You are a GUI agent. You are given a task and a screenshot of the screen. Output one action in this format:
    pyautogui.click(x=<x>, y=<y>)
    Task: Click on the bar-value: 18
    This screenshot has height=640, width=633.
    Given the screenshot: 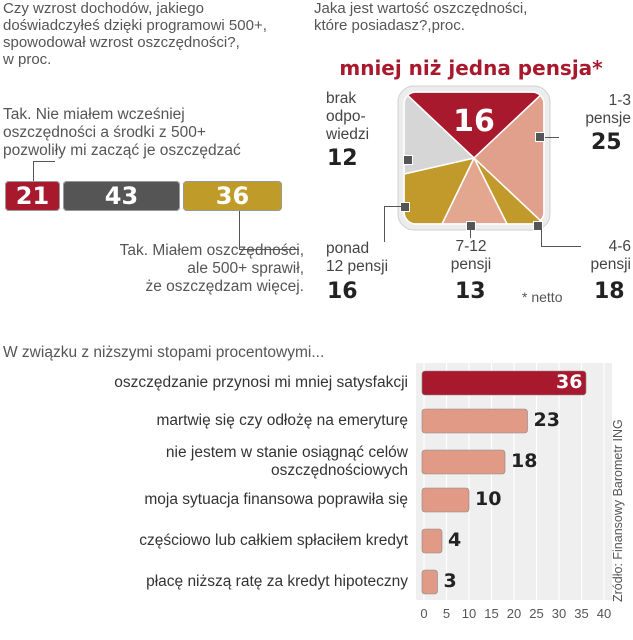 What is the action you would take?
    pyautogui.click(x=524, y=461)
    